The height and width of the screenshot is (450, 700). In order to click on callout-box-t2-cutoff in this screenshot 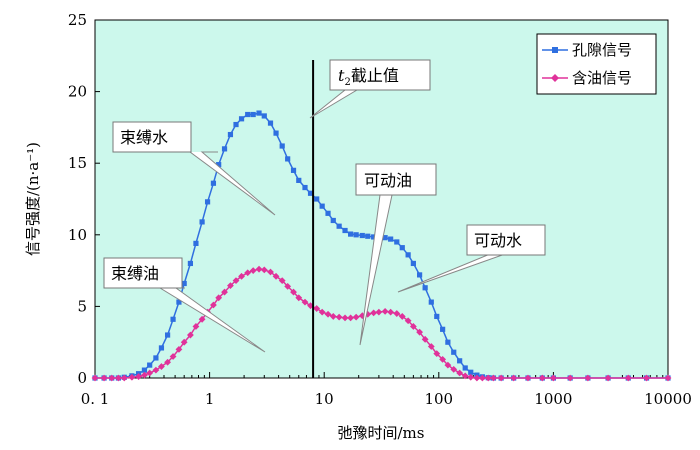, I will do `click(380, 75)`.